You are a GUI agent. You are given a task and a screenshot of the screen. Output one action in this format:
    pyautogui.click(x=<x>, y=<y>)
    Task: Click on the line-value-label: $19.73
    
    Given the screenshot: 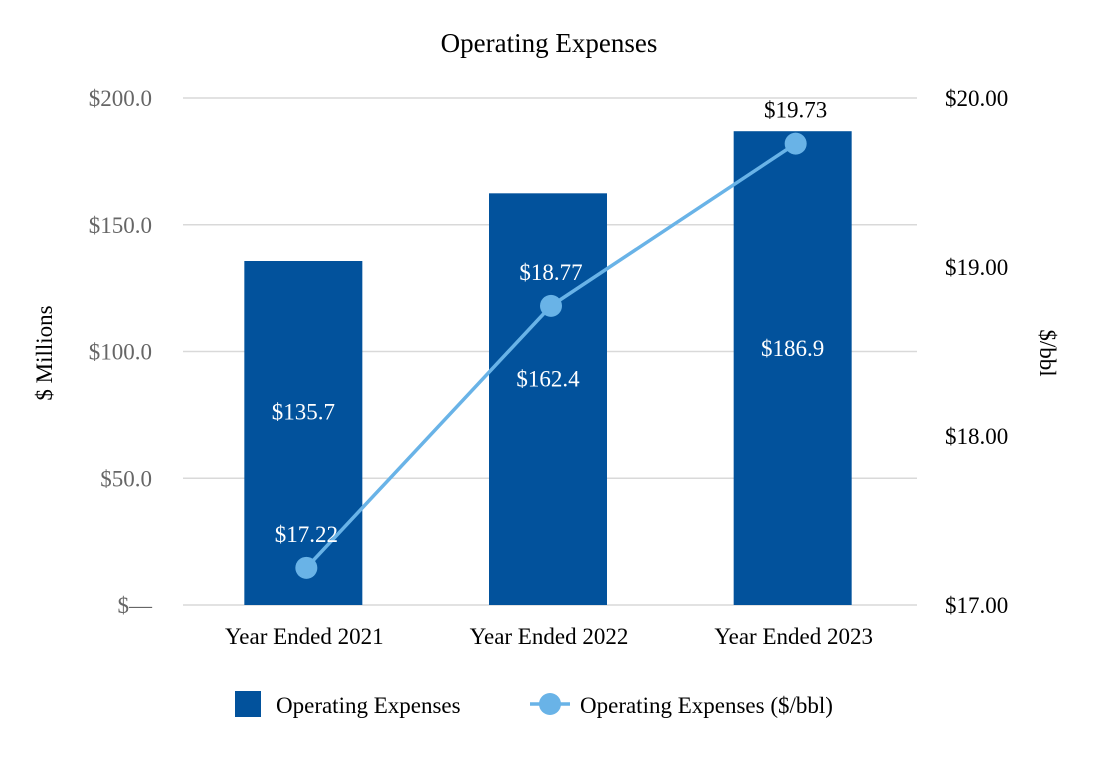 What is the action you would take?
    pyautogui.click(x=795, y=110)
    